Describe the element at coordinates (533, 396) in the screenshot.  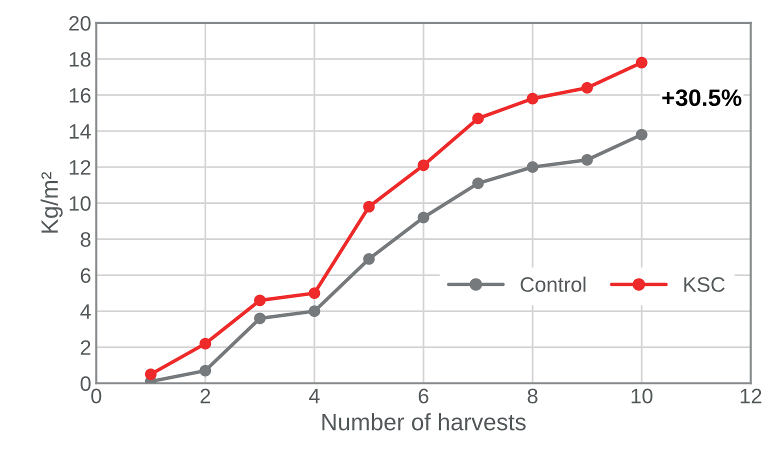
I see `x-tick-label: 8` at that location.